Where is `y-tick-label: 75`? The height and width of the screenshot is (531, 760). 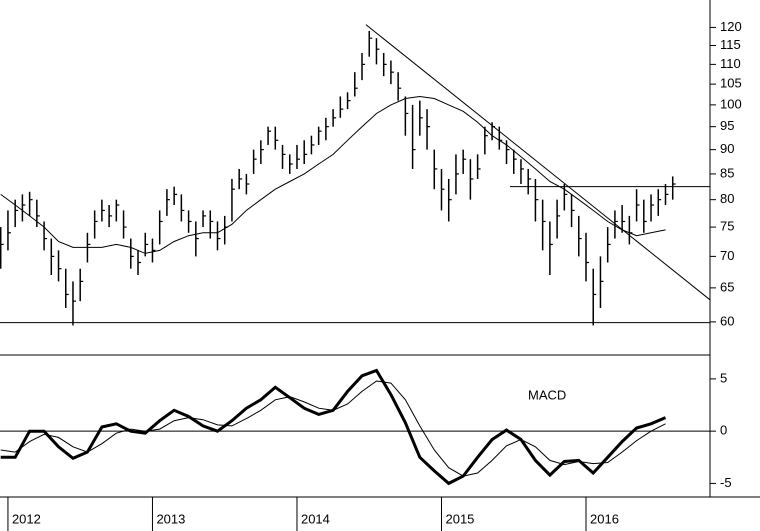
y-tick-label: 75 is located at coordinates (727, 226).